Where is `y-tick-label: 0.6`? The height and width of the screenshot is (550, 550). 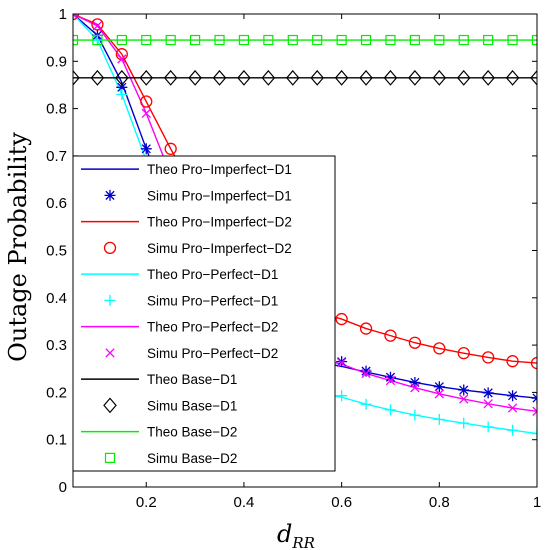
y-tick-label: 0.6 is located at coordinates (56, 203).